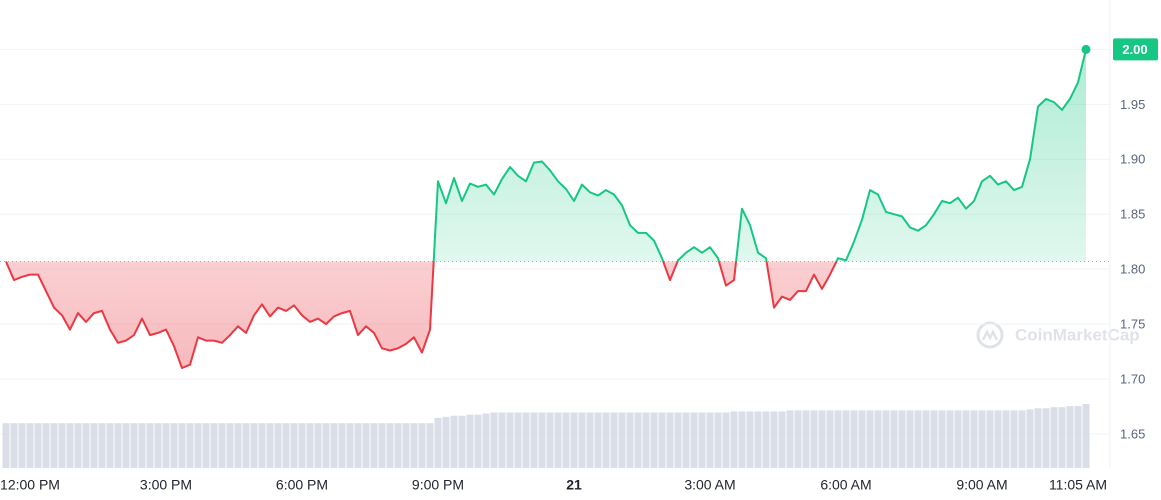  I want to click on y-tick-label: 1.85, so click(1132, 214).